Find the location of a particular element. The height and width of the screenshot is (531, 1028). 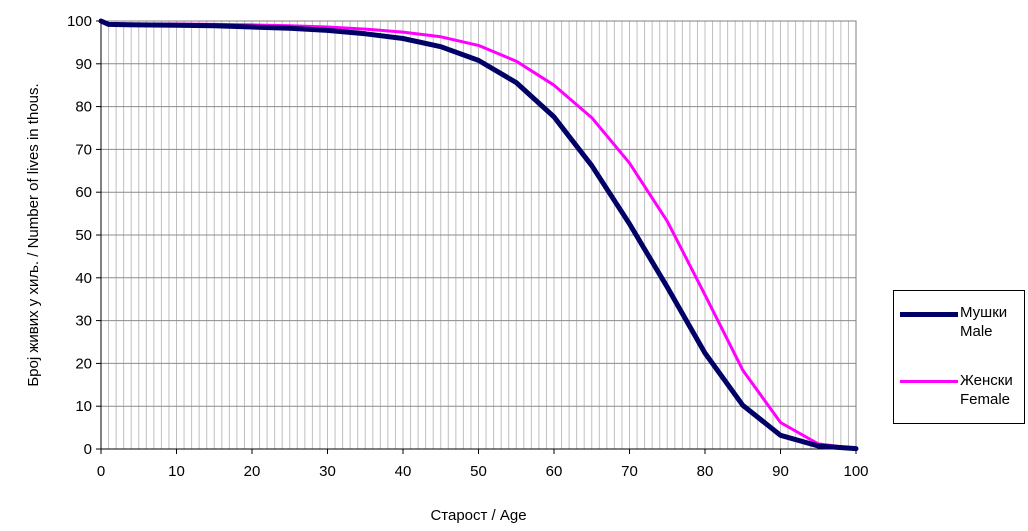

legend-label-male-line2: Male is located at coordinates (976, 331).